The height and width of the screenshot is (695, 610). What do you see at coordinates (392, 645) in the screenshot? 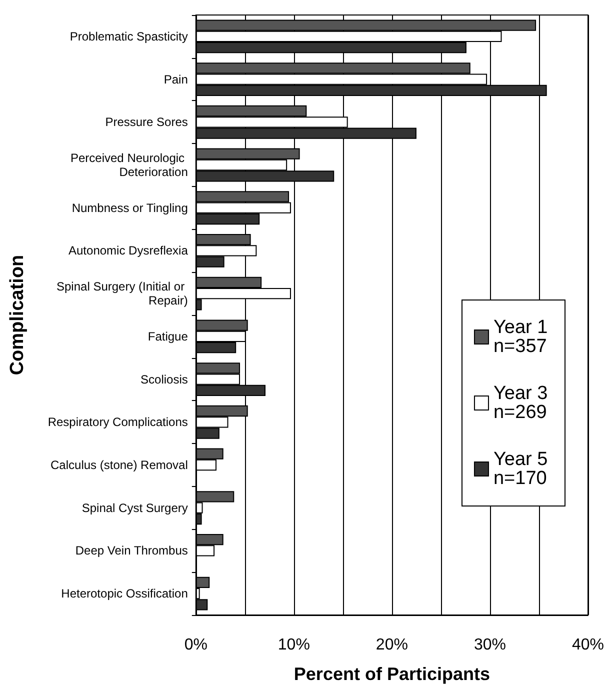
I see `x-tick-label: 20%` at bounding box center [392, 645].